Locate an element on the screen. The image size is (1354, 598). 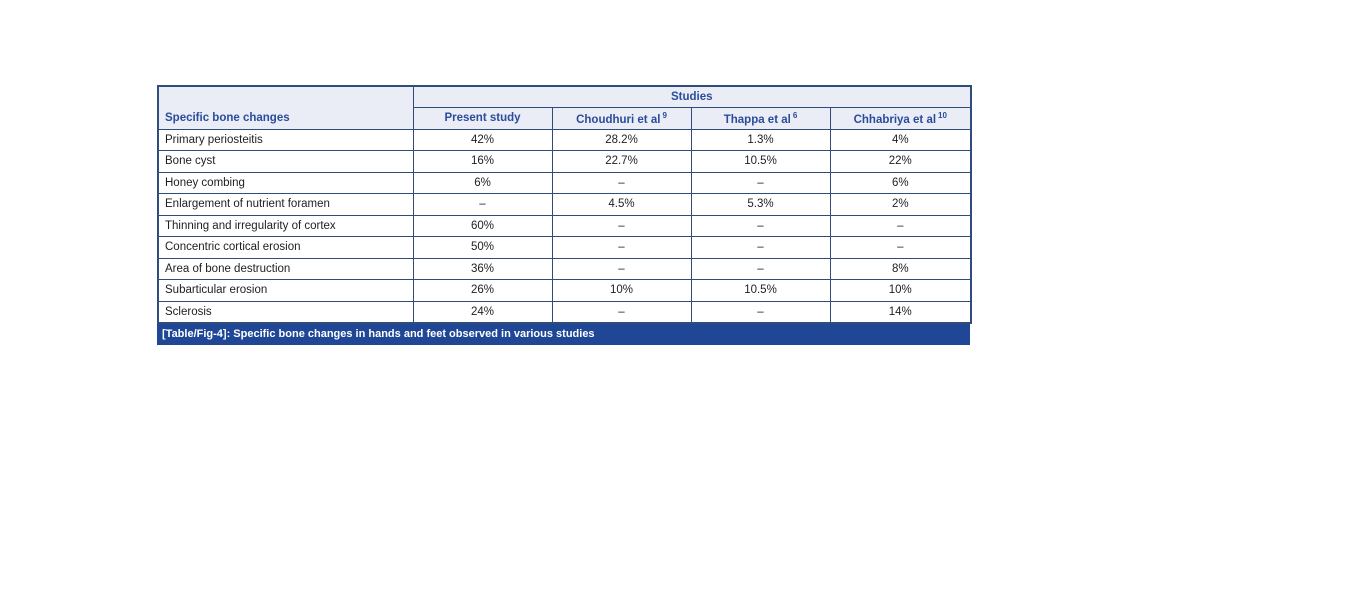
column-header-chhabriya: Chhabriya et al 10 is located at coordinates (900, 118).